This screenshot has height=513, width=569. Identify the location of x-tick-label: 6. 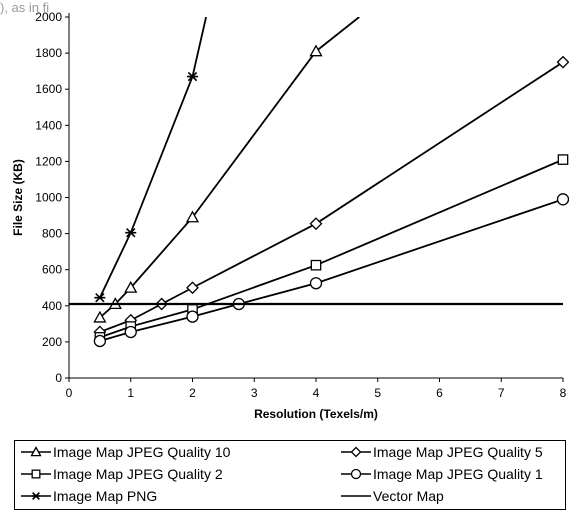
(439, 393).